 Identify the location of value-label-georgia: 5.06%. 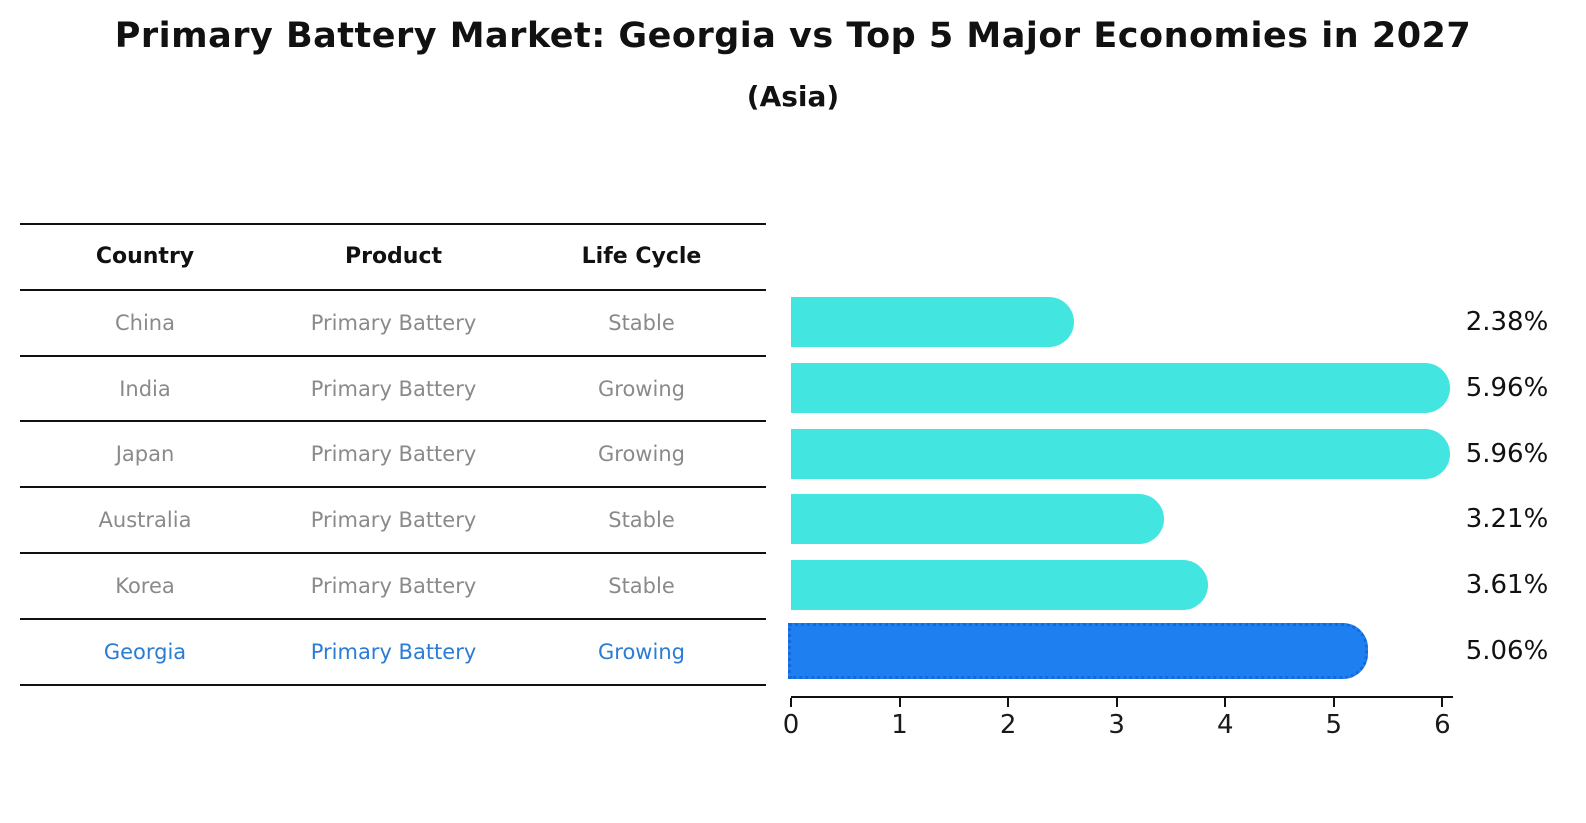
(1507, 651).